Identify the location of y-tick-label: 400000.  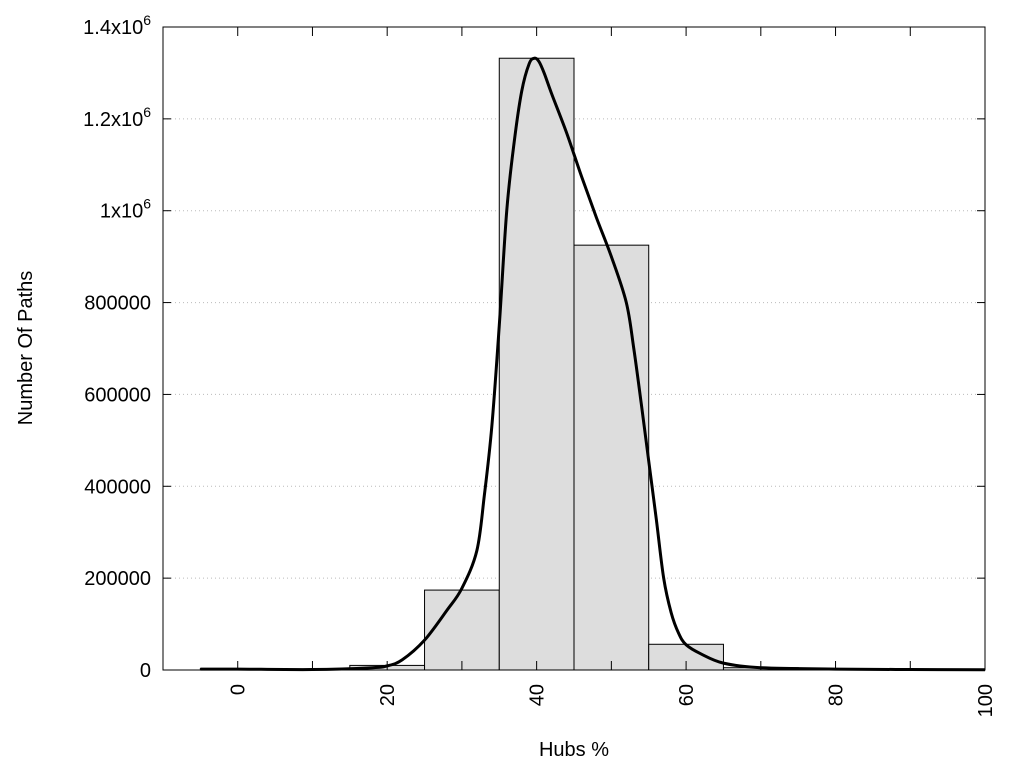
(117, 487).